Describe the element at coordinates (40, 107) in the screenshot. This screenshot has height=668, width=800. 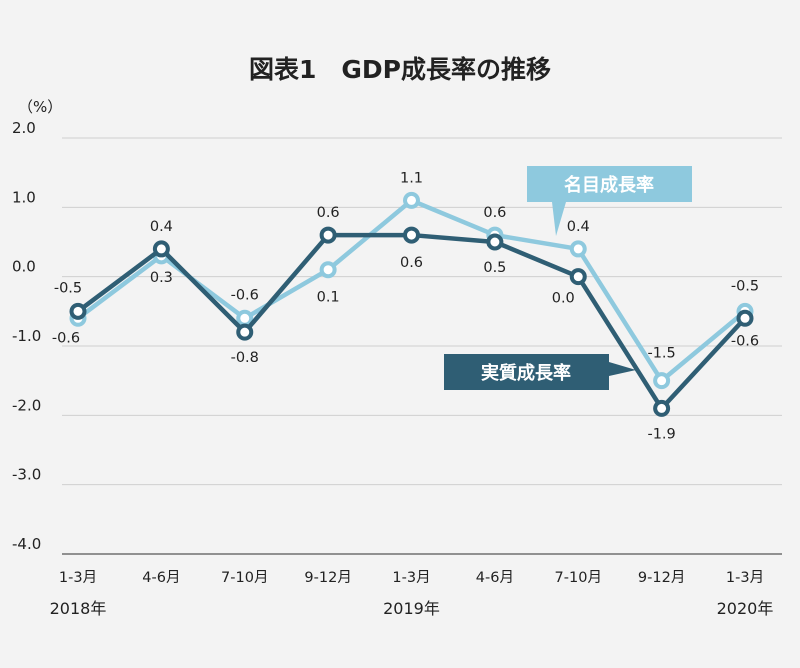
I see `y-axis-unit-label: （%）` at that location.